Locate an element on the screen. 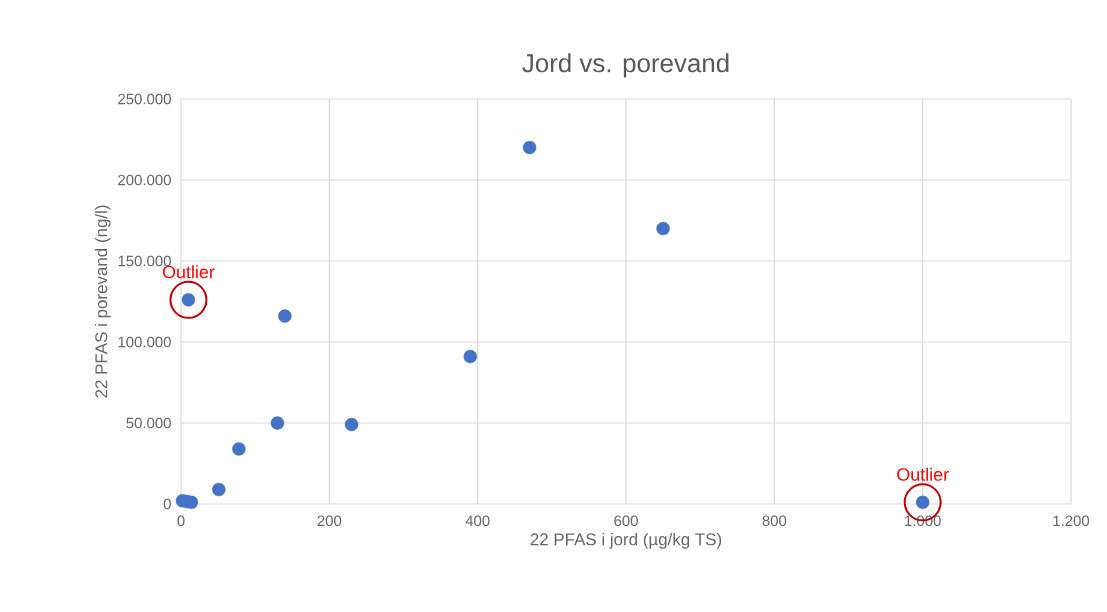 The image size is (1107, 612). y-tick-label: 0 is located at coordinates (167, 504).